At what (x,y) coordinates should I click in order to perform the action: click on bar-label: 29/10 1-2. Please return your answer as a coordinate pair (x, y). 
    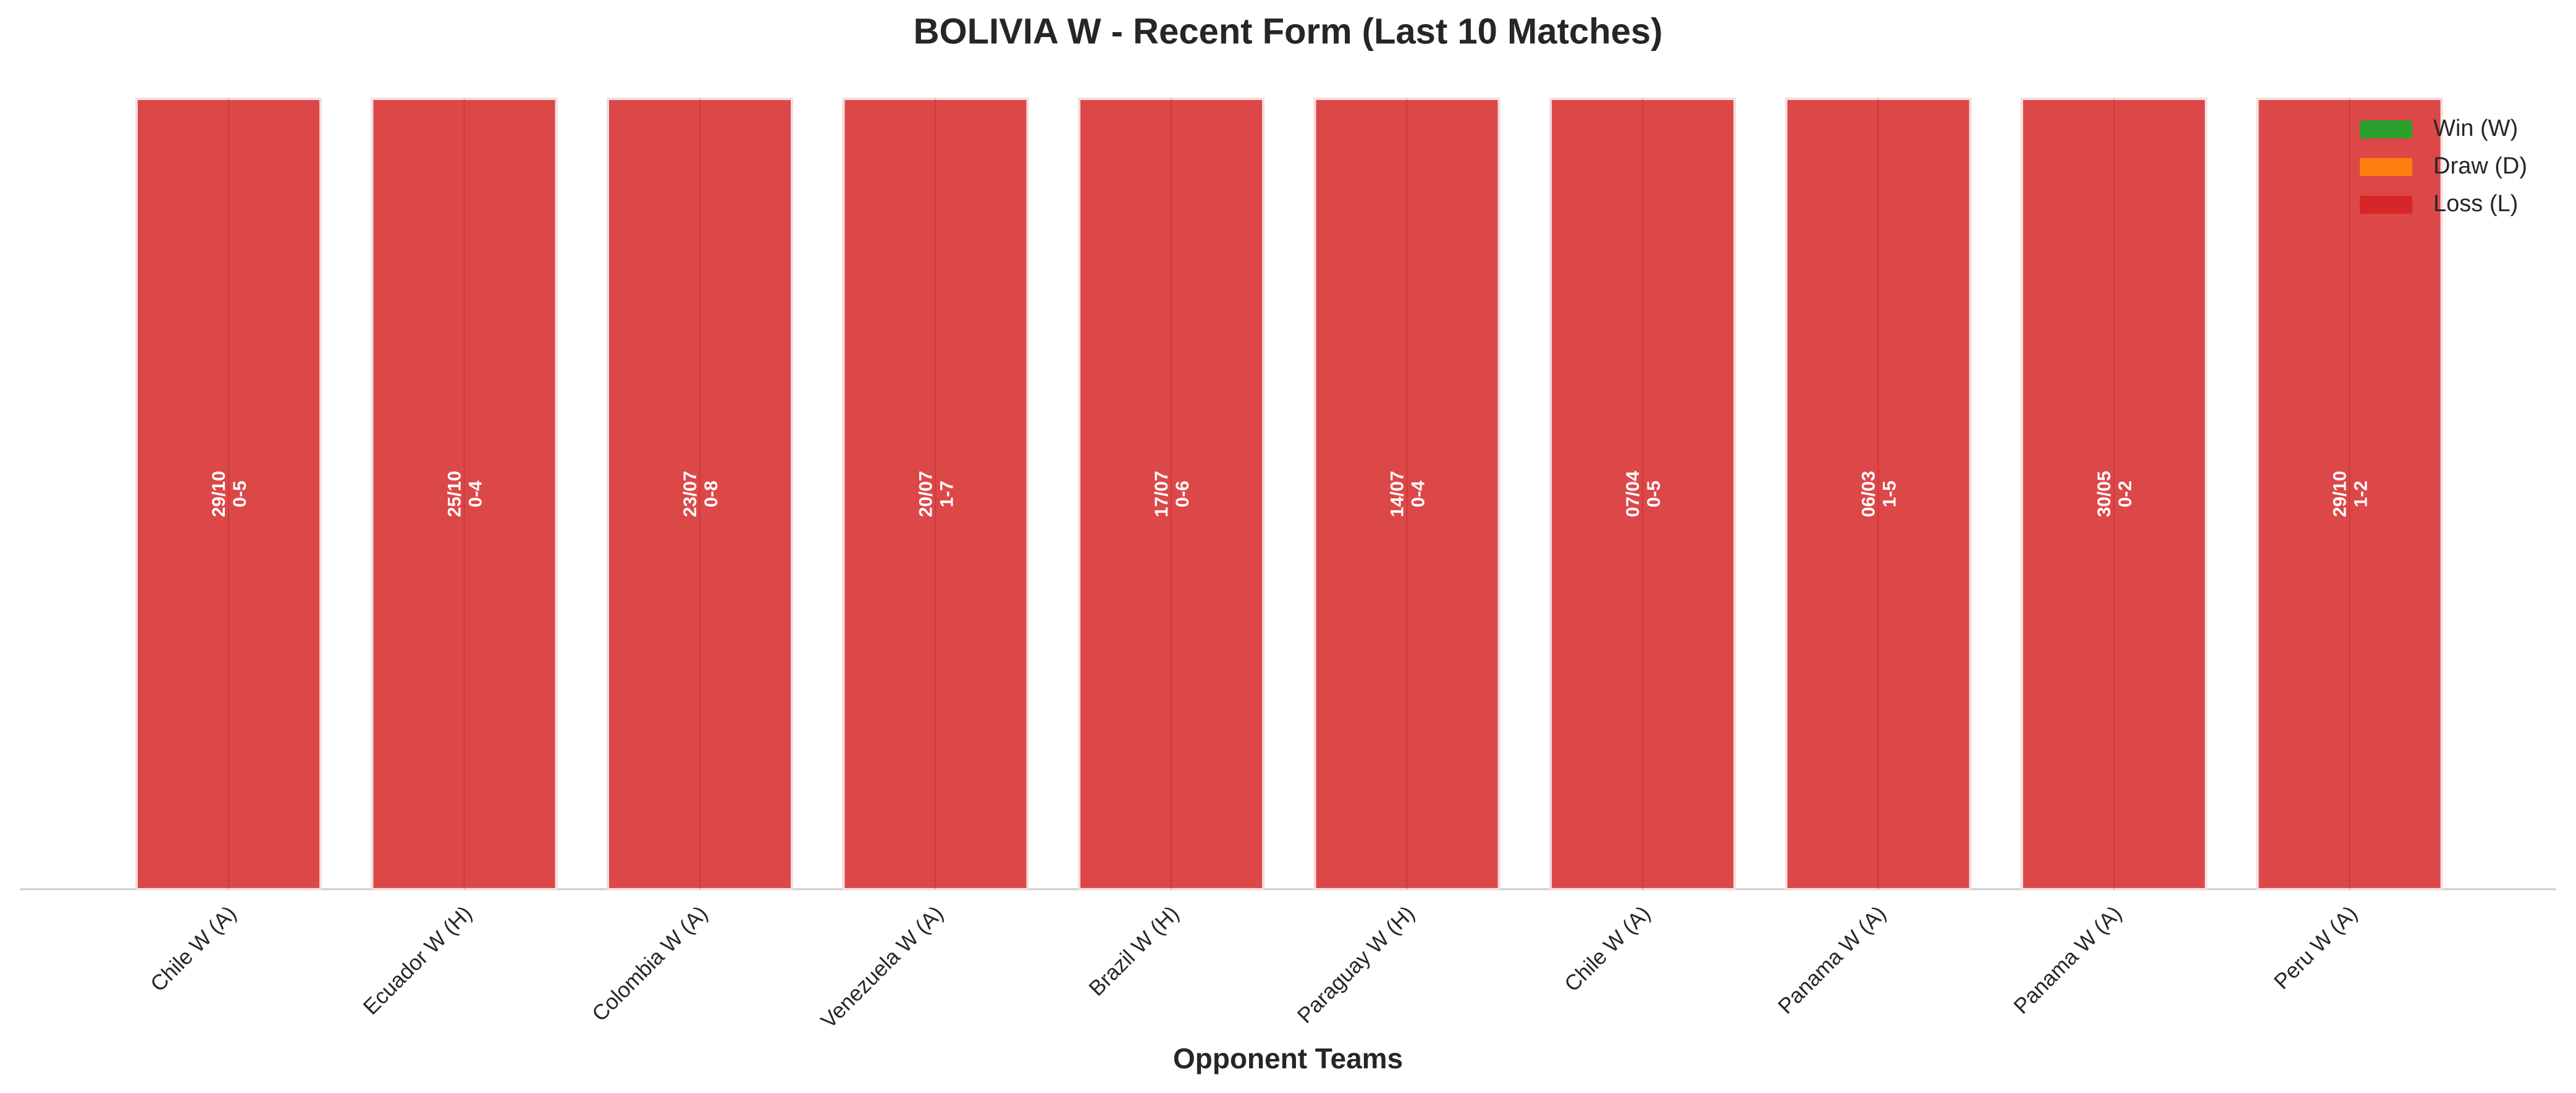
    Looking at the image, I should click on (2350, 494).